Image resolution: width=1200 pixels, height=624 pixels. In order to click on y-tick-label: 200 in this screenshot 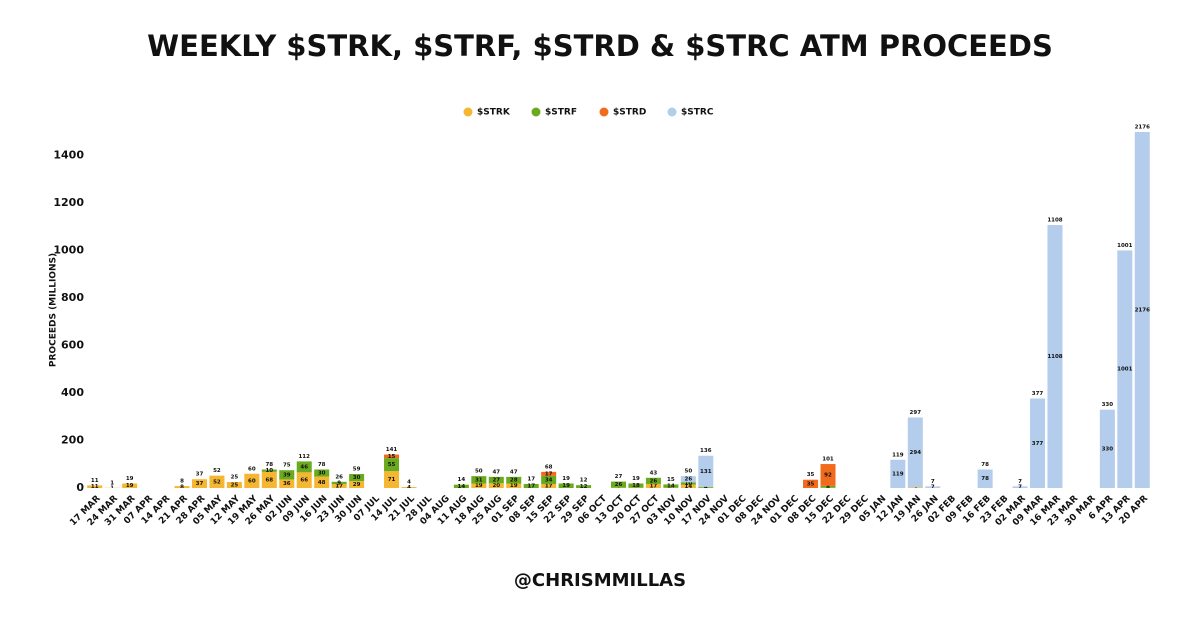, I will do `click(72, 440)`.